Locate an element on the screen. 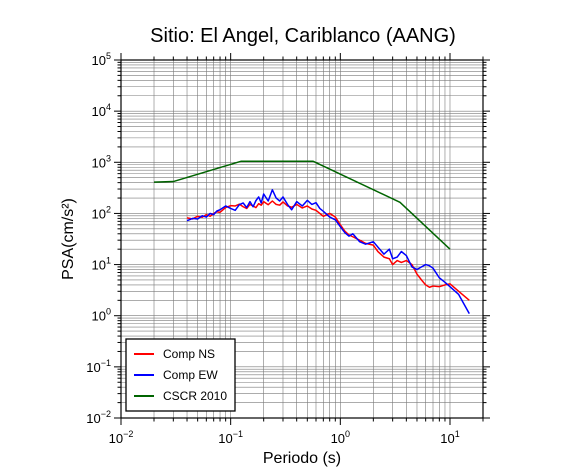 The image size is (586, 475). y-tick-label: 10⁻² is located at coordinates (98, 417).